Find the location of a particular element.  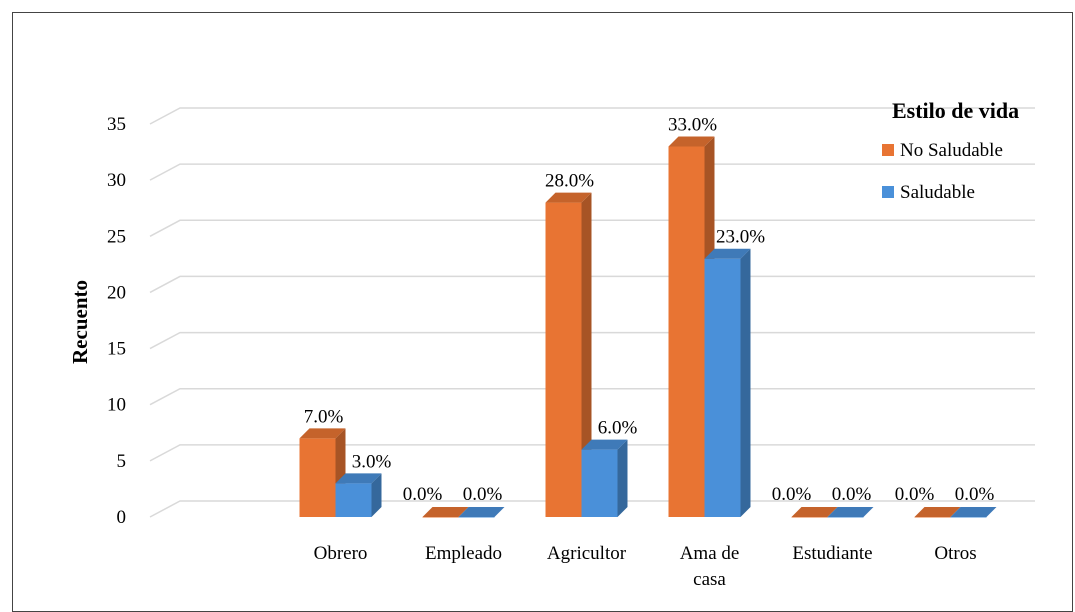

x-category-label: Empleado is located at coordinates (463, 553).